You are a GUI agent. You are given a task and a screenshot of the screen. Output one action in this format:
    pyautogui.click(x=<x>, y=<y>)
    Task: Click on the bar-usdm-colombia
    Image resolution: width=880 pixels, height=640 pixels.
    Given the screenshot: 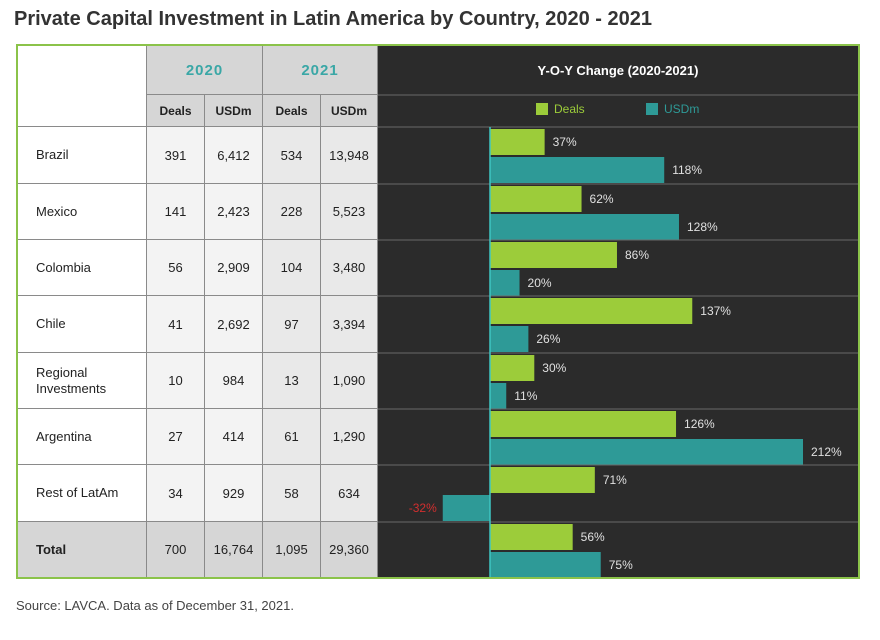 What is the action you would take?
    pyautogui.click(x=505, y=283)
    